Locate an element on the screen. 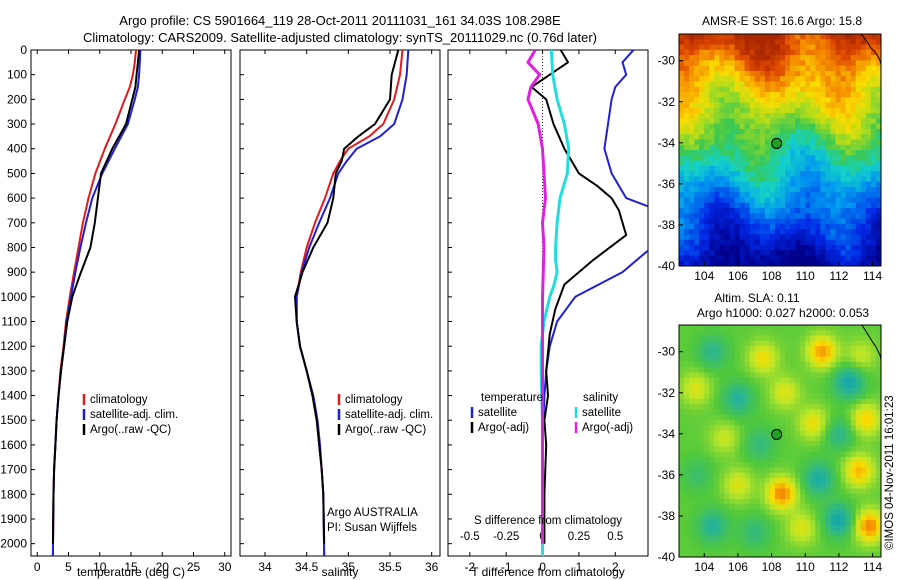  difference-temp-legend-label: satellite is located at coordinates (497, 413).